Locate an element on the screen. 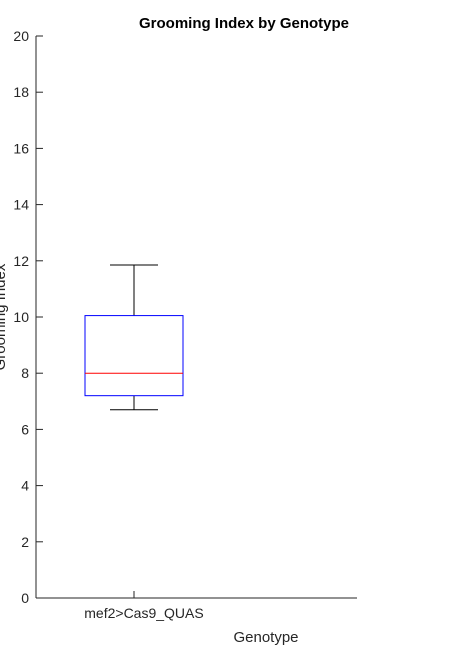  y-tick-label: 2 is located at coordinates (25, 542).